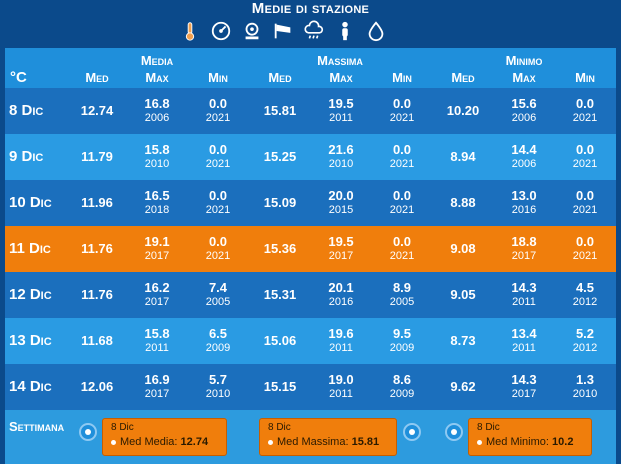 The image size is (621, 464). What do you see at coordinates (454, 432) in the screenshot?
I see `chart-marker-minimo` at bounding box center [454, 432].